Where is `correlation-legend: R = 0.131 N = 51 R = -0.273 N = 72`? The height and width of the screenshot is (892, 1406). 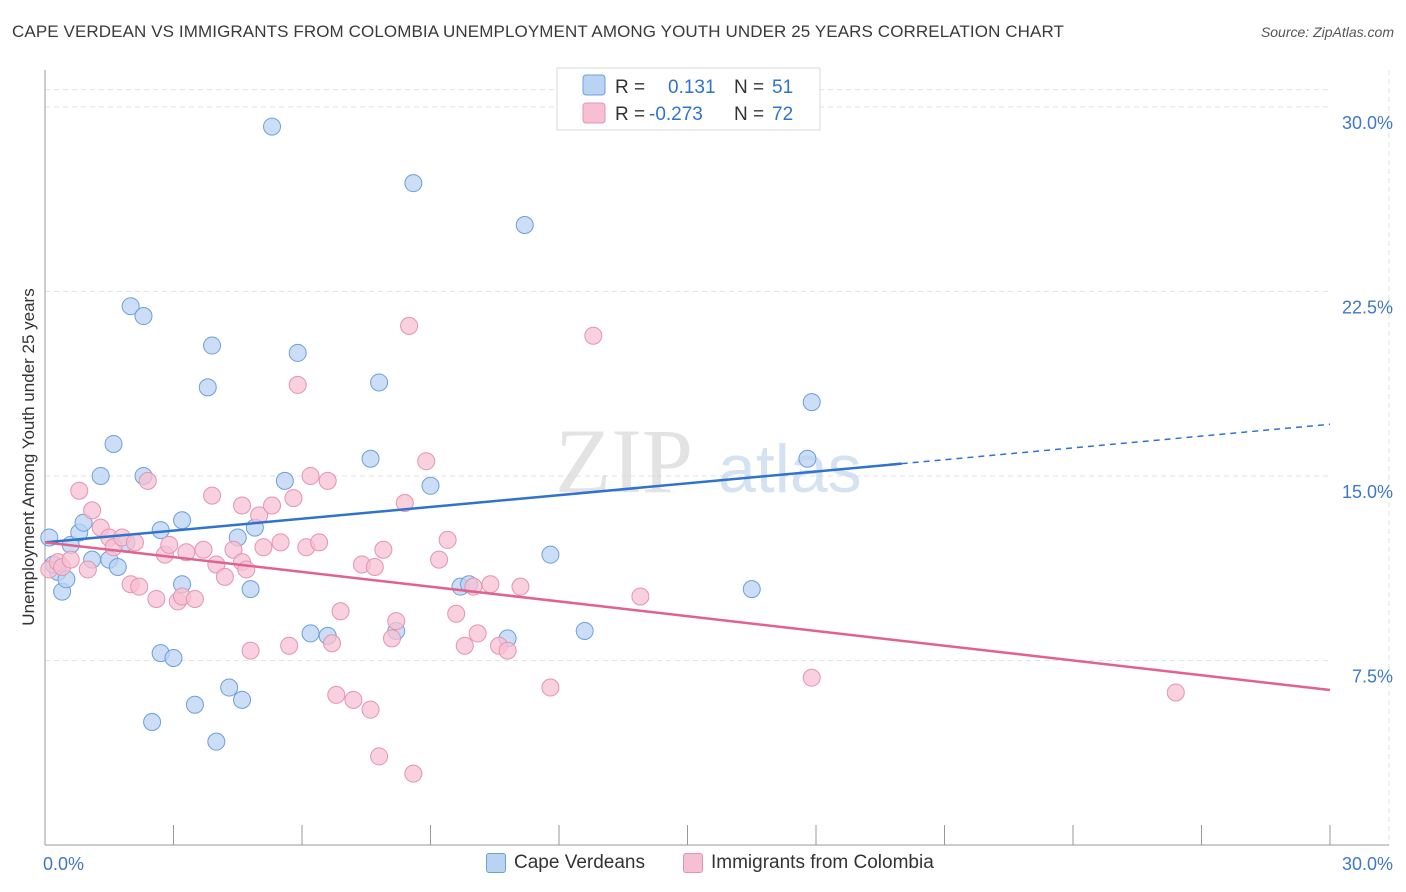
correlation-legend: R = 0.131 N = 51 R = -0.273 N = 72 is located at coordinates (688, 99).